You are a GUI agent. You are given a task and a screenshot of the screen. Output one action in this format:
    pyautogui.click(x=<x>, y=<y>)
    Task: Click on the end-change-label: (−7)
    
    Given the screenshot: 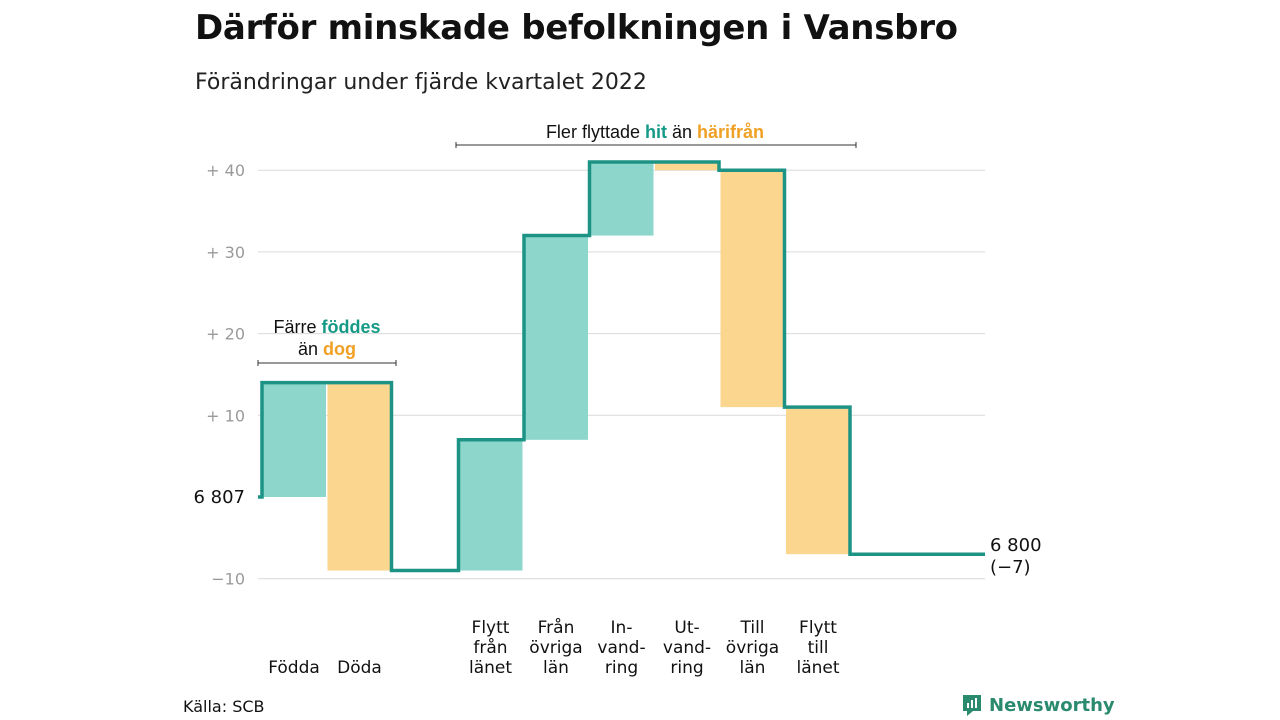 What is the action you would take?
    pyautogui.click(x=1010, y=567)
    